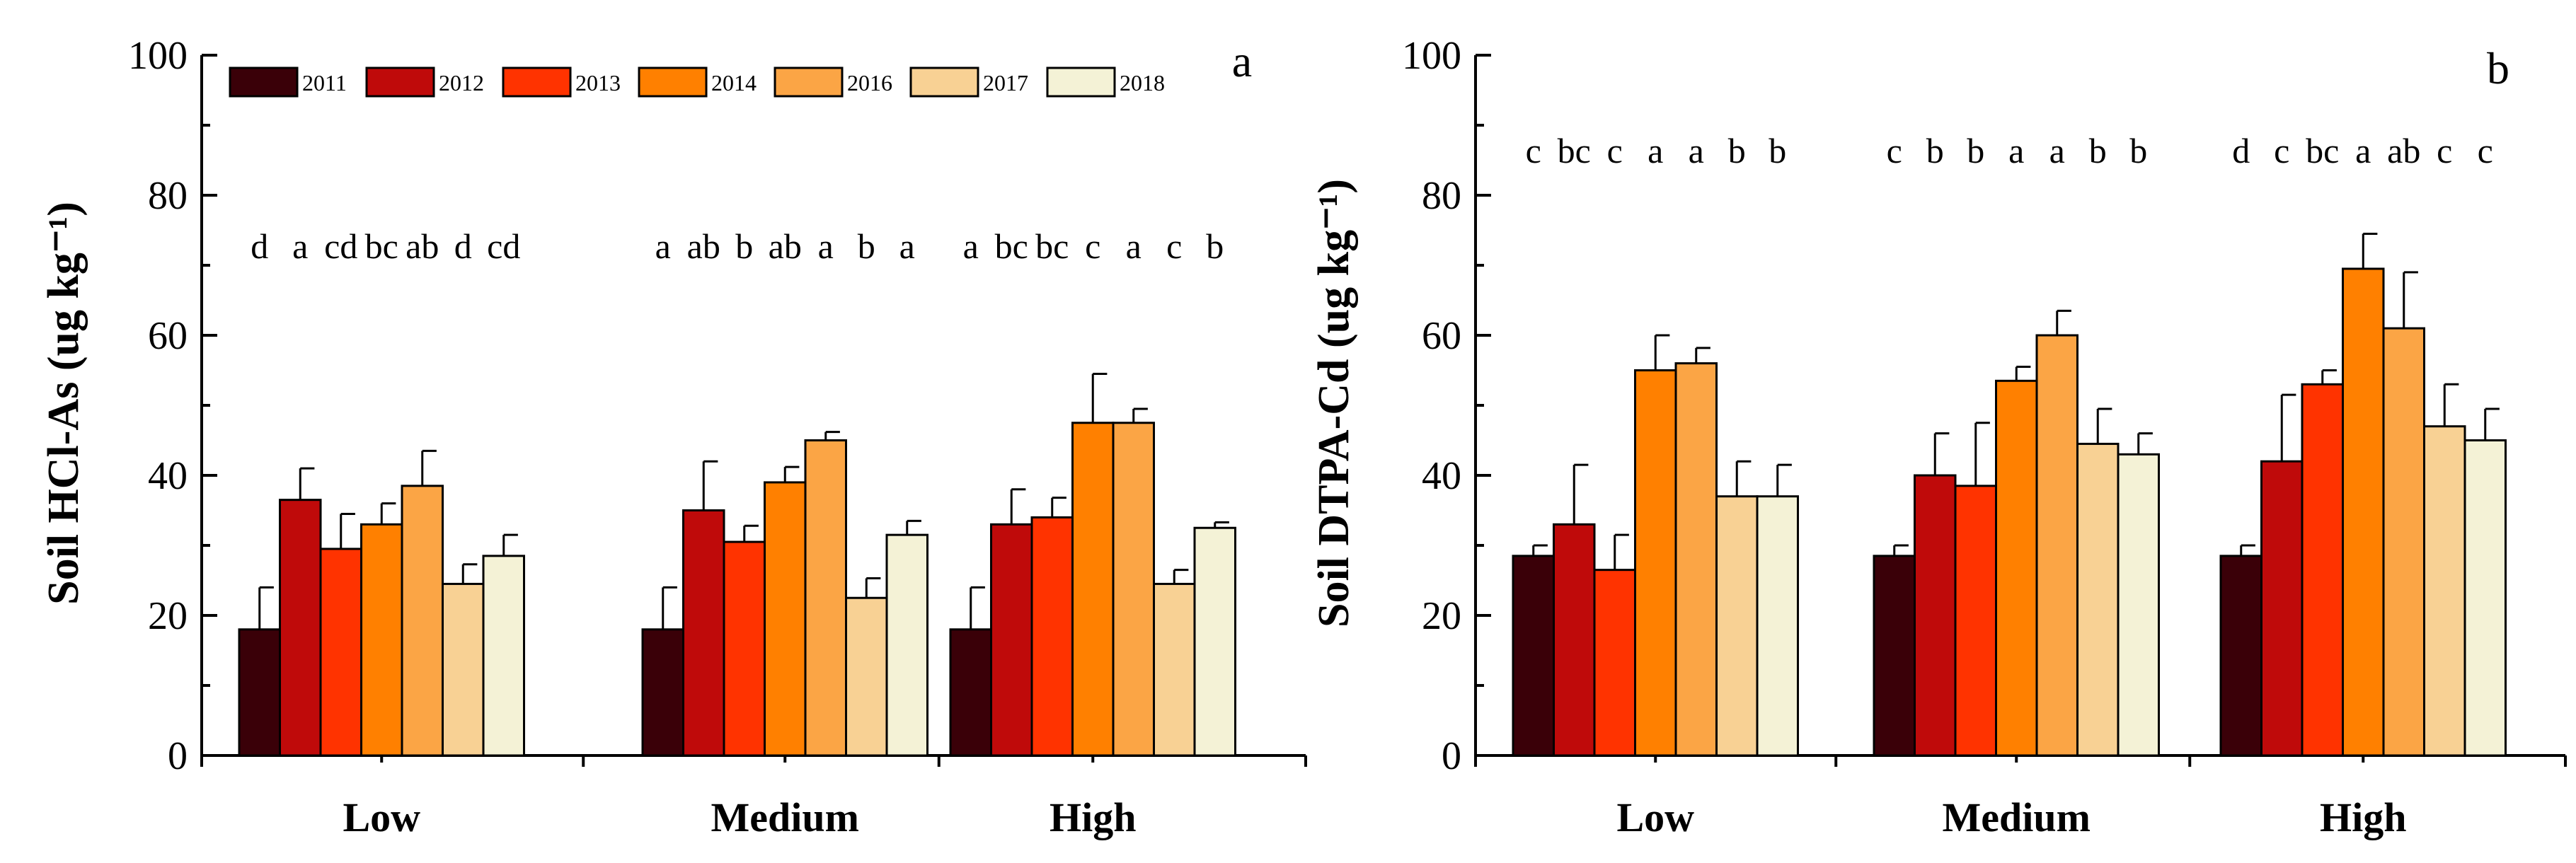 The height and width of the screenshot is (863, 2576). Describe the element at coordinates (1452, 756) in the screenshot. I see `y-tick-label: 0` at that location.